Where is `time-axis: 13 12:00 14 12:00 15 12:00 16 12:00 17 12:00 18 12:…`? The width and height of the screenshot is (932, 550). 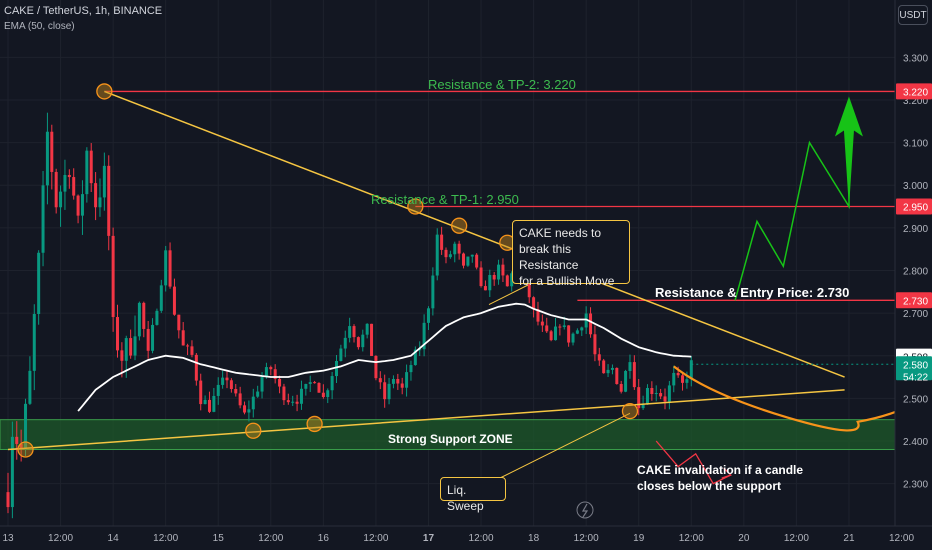 time-axis: 13 12:00 14 12:00 15 12:00 16 12:00 17 12:00 18 12:… is located at coordinates (466, 537).